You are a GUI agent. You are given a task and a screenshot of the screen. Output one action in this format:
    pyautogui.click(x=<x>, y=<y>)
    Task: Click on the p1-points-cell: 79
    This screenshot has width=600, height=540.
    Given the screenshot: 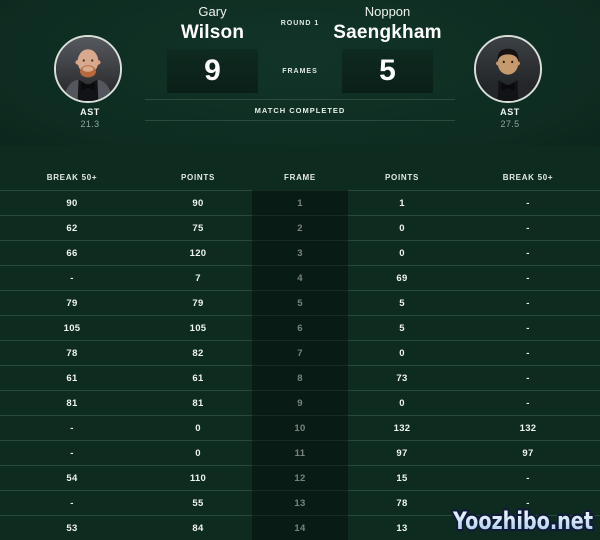 What is the action you would take?
    pyautogui.click(x=198, y=303)
    